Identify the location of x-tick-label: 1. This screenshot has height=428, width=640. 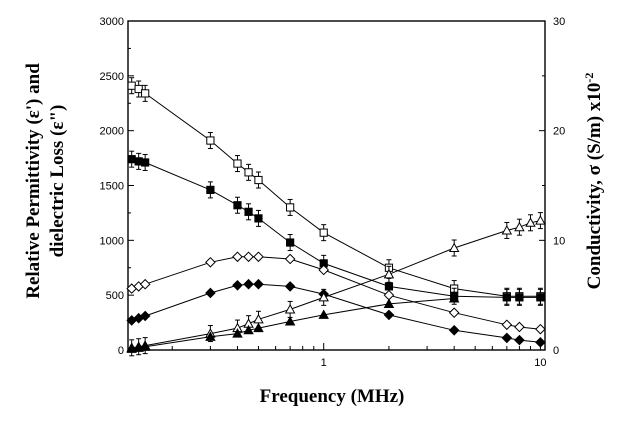
(324, 363).